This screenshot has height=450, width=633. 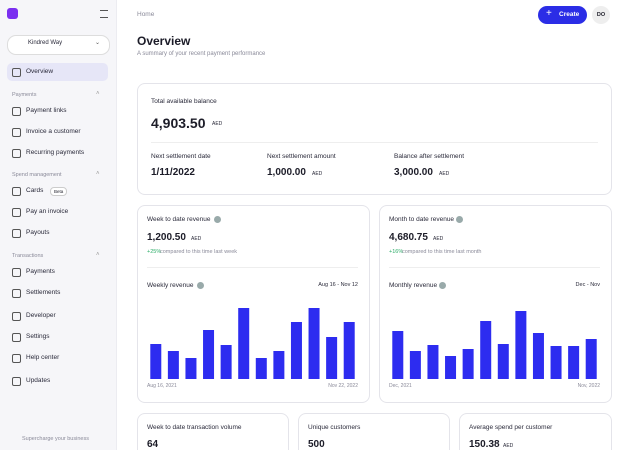 I want to click on nav-item: Cards, so click(x=35, y=190).